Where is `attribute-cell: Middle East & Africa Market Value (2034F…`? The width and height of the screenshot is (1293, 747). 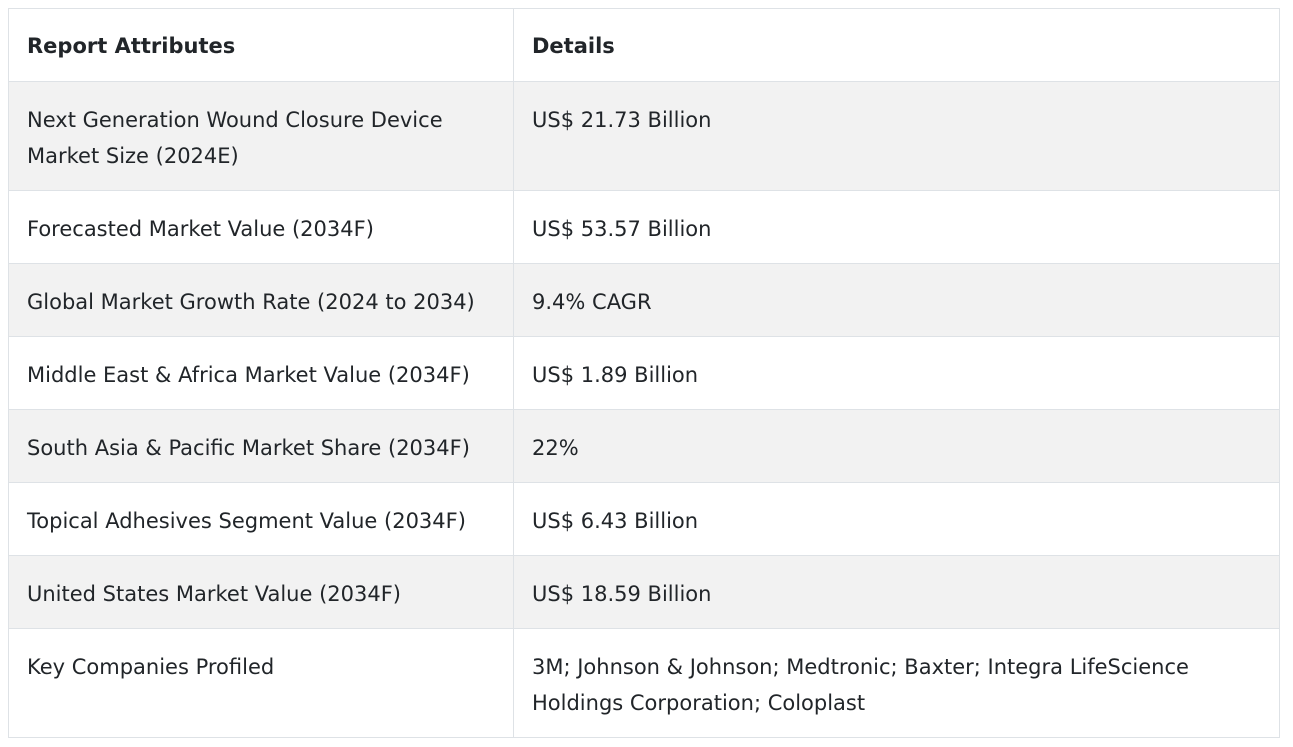 attribute-cell: Middle East & Africa Market Value (2034F… is located at coordinates (261, 373).